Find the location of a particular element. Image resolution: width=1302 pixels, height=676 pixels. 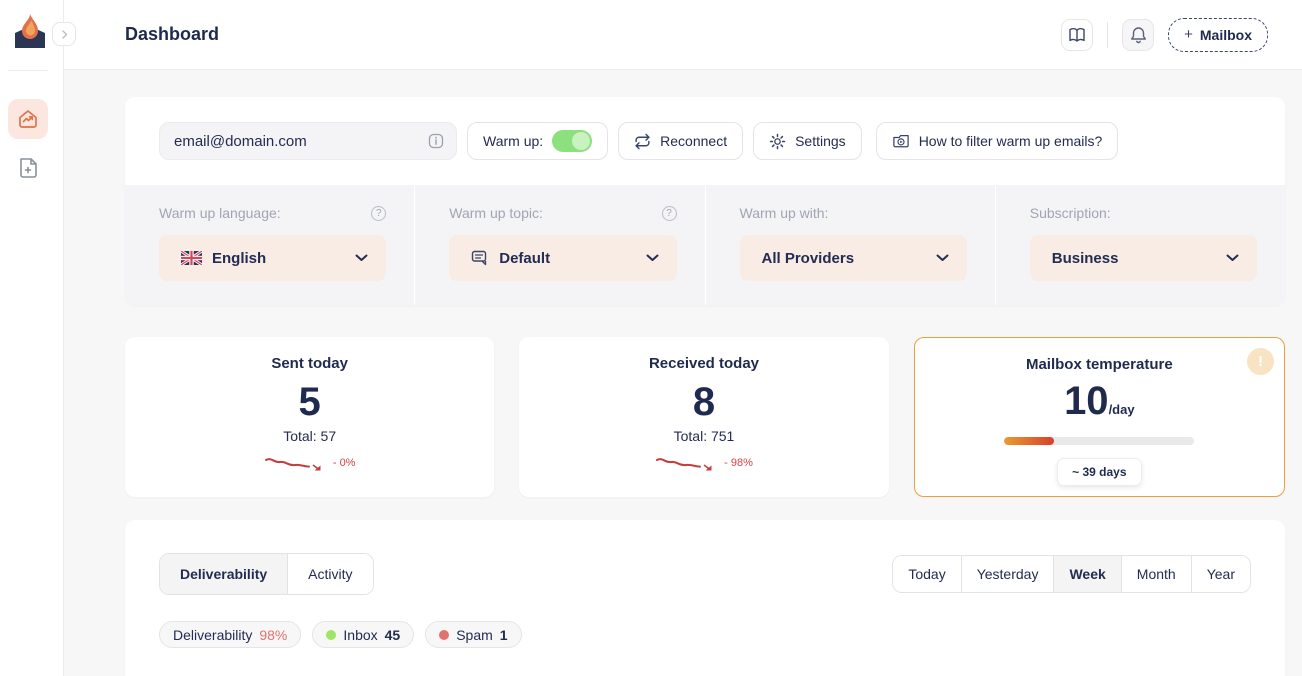

sent-today-card: Sent today 5 Total: 57 - 0% is located at coordinates (310, 417).